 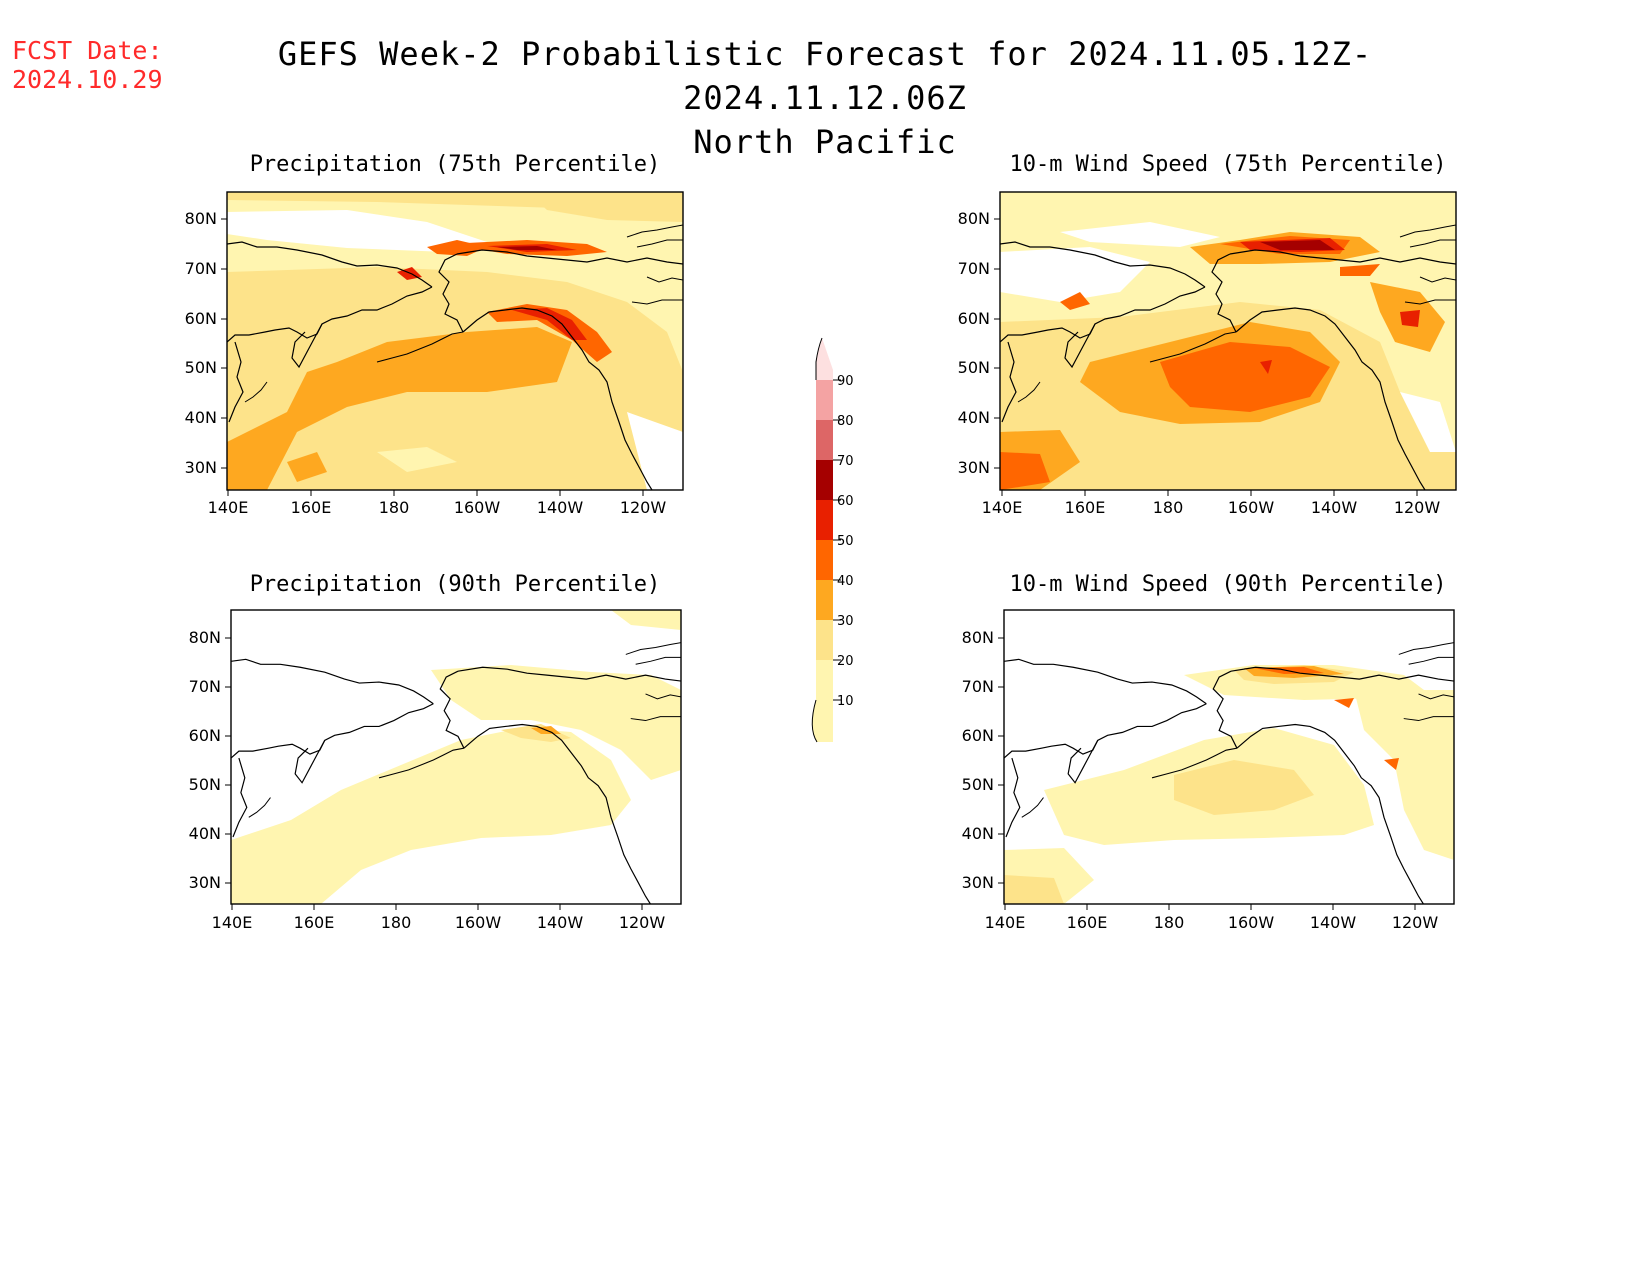 I want to click on colorbar: 10 20 30 40 50 60 70 80 90, so click(x=832, y=540).